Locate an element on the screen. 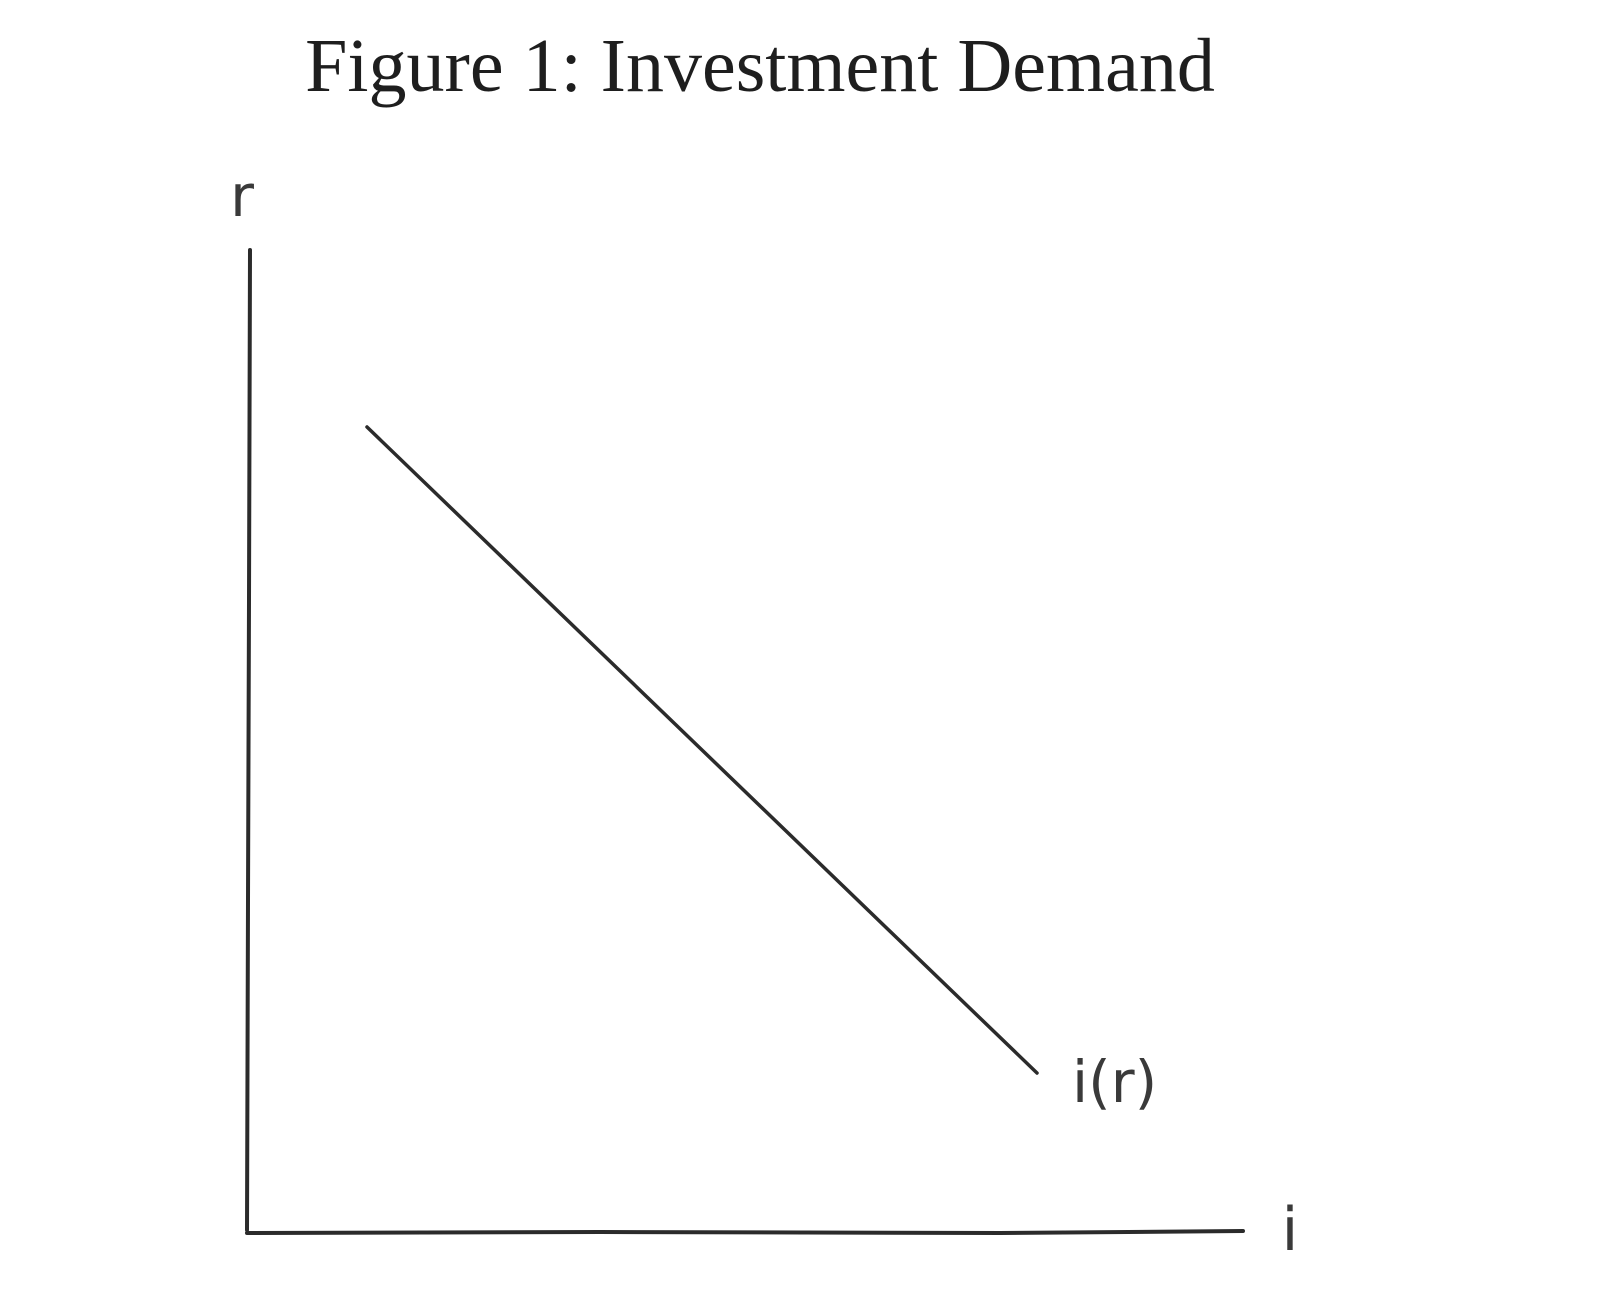 The image size is (1610, 1302). curve-label: i(r) is located at coordinates (1114, 1082).